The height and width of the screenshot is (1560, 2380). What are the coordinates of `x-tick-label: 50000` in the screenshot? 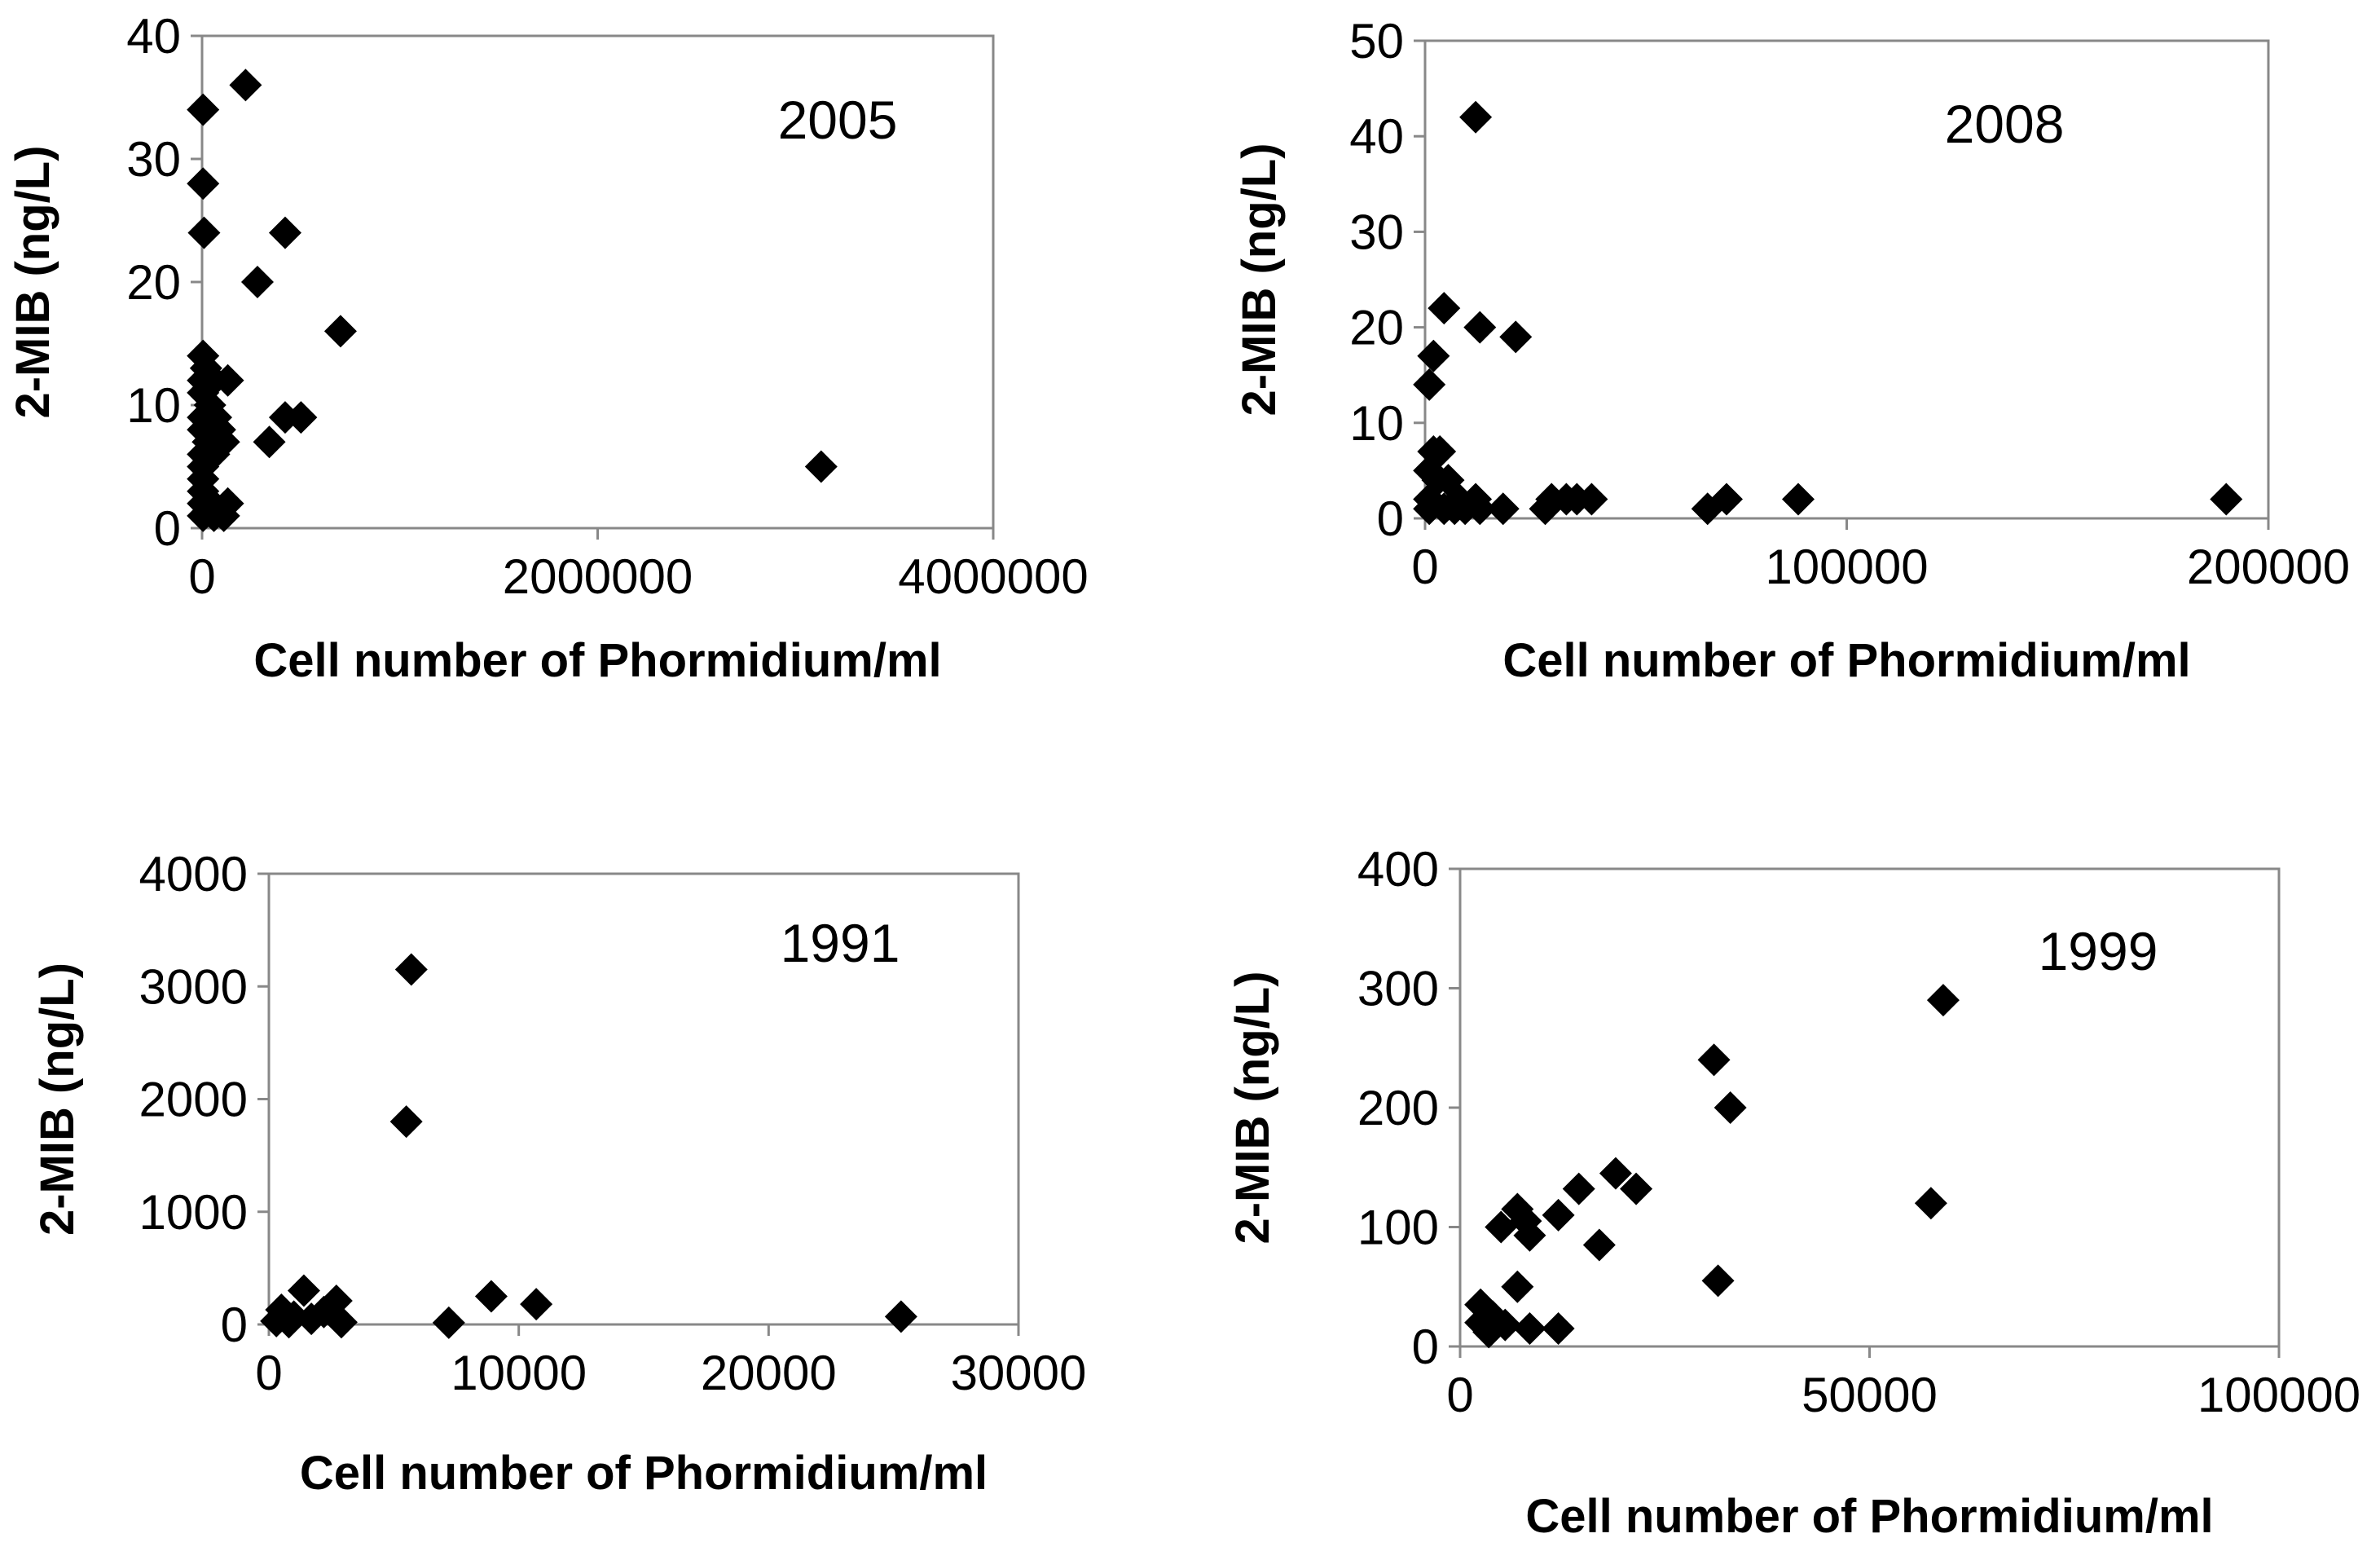 It's located at (1870, 1395).